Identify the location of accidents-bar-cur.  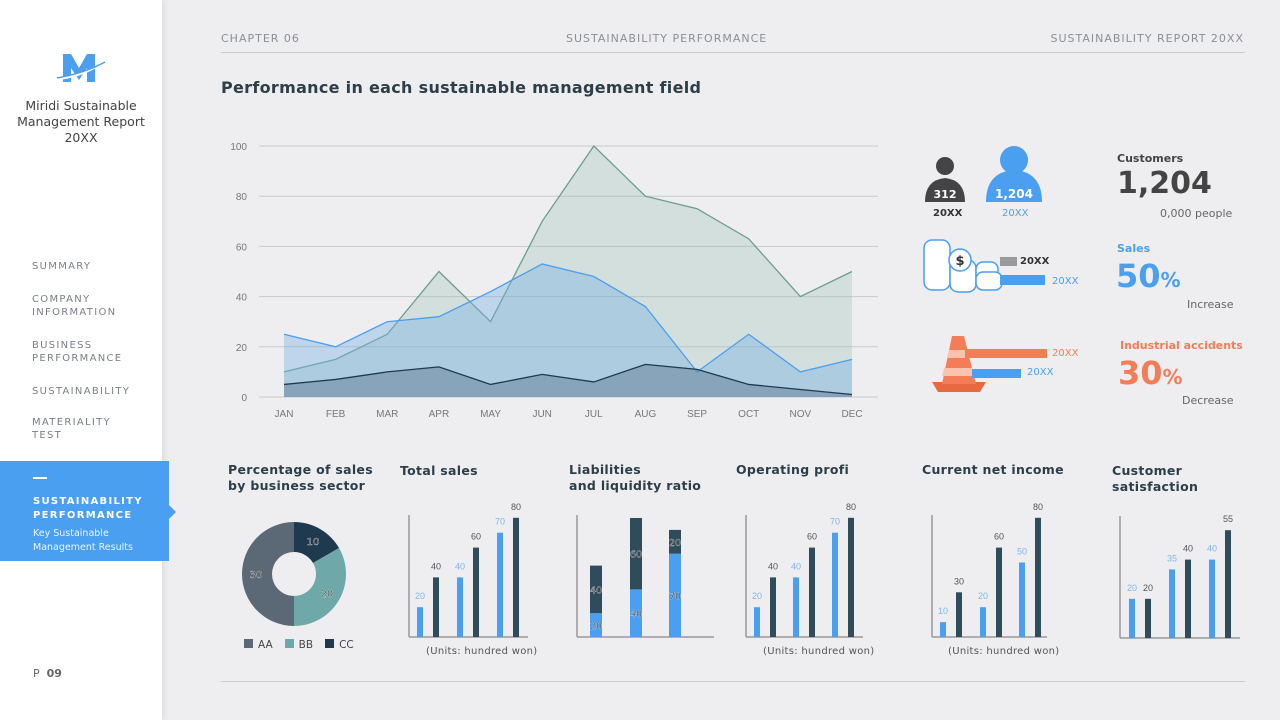
(996, 373).